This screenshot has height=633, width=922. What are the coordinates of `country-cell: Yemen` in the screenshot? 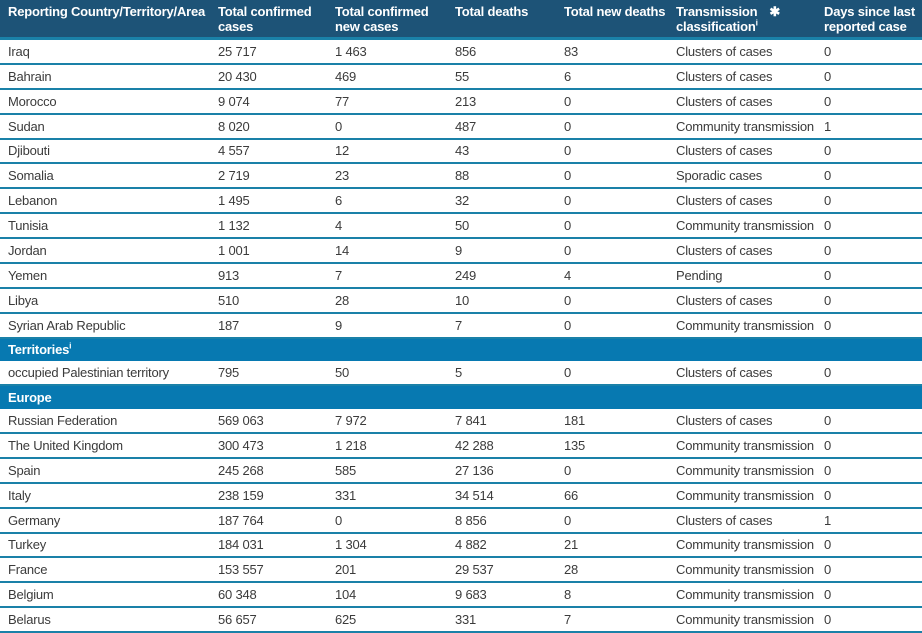 It's located at (27, 275).